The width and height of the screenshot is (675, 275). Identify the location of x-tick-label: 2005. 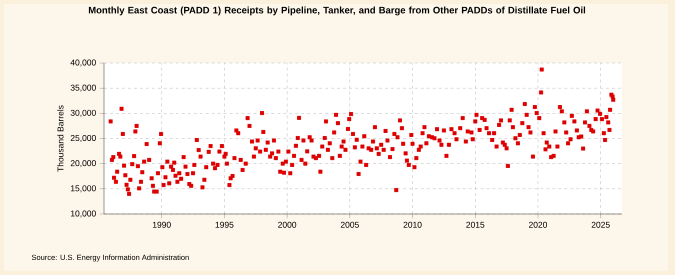
(349, 225).